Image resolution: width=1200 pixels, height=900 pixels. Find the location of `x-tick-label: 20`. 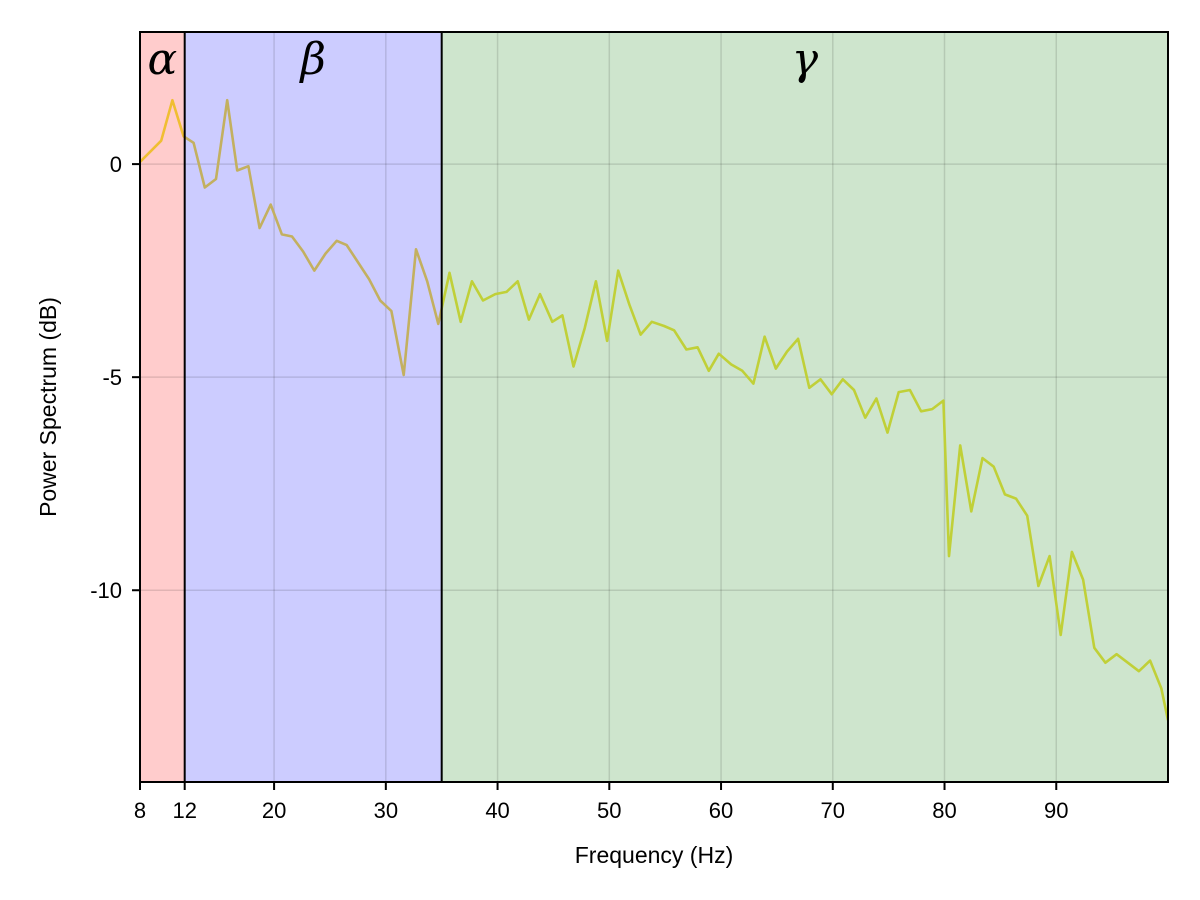

x-tick-label: 20 is located at coordinates (274, 810).